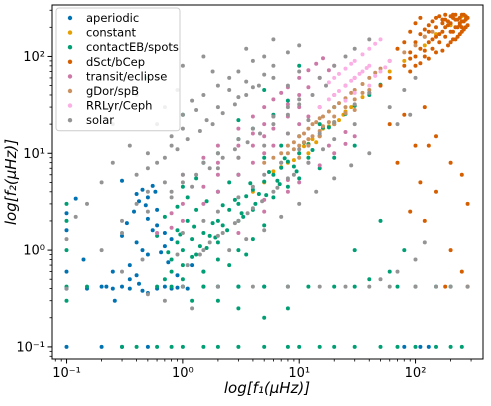 The width and height of the screenshot is (491, 406). Describe the element at coordinates (109, 106) in the screenshot. I see `legend-item-rrlyr-ceph: RRLyr/Ceph` at that location.